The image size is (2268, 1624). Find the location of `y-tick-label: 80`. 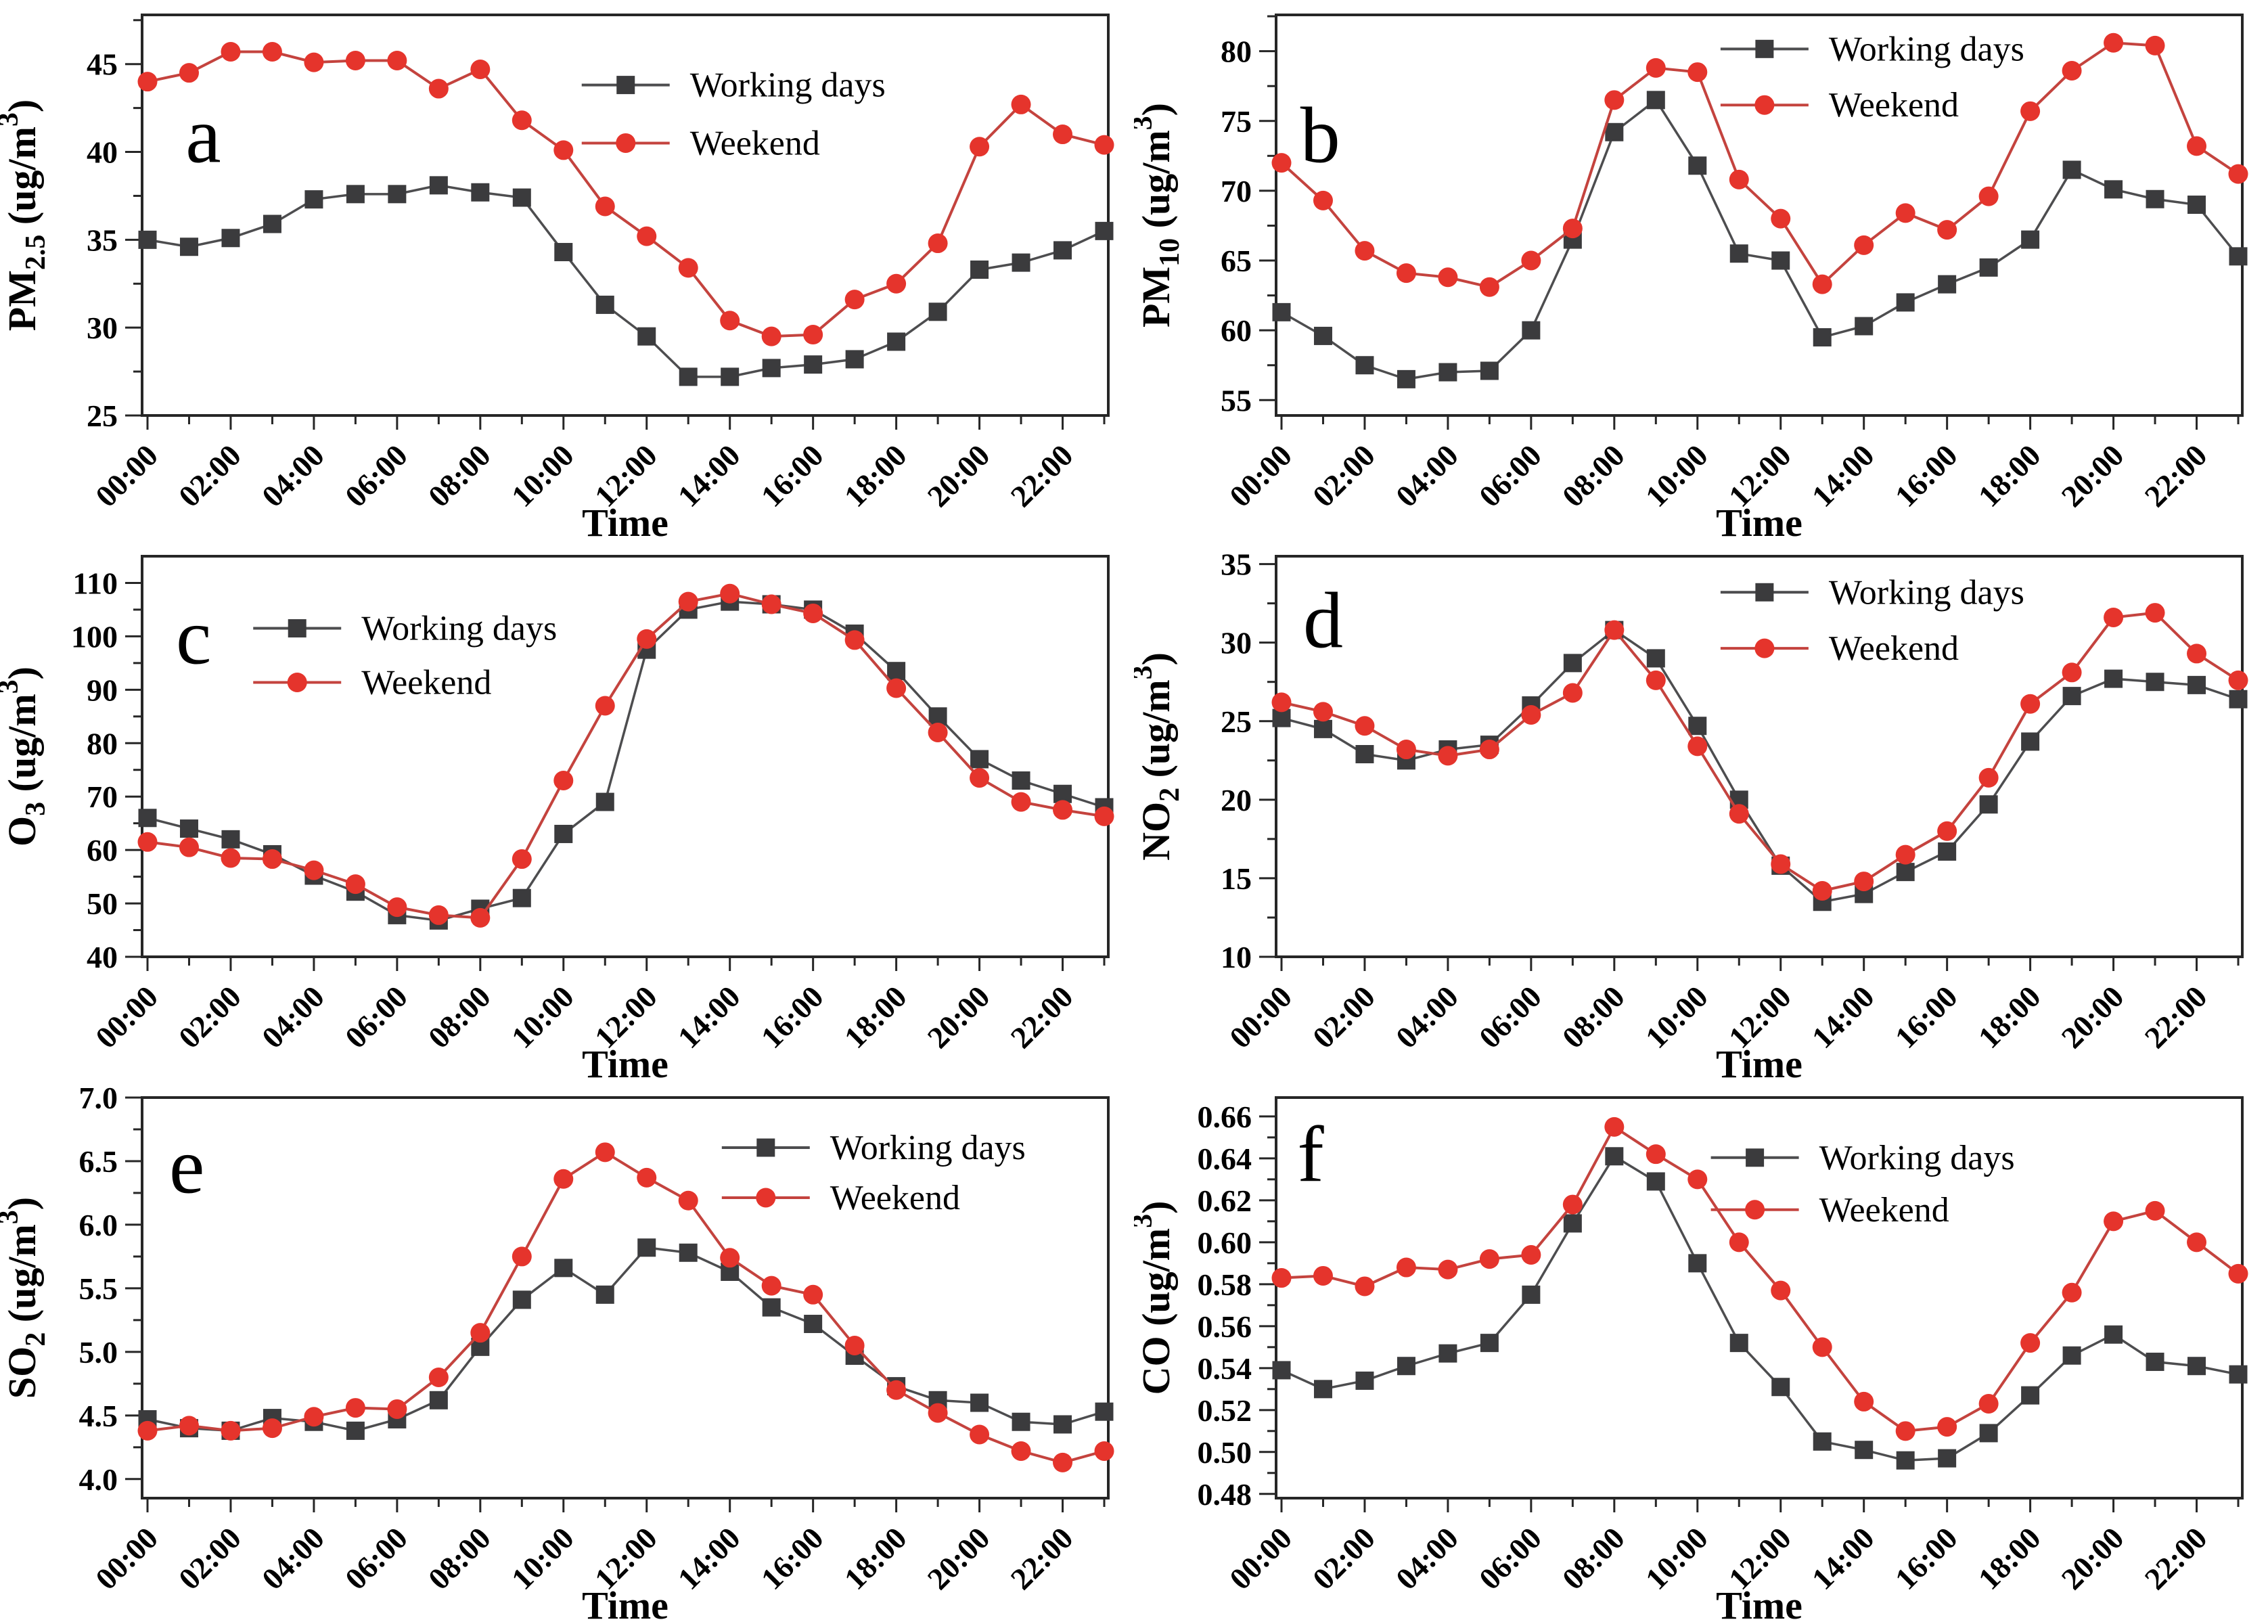

y-tick-label: 80 is located at coordinates (1236, 52).